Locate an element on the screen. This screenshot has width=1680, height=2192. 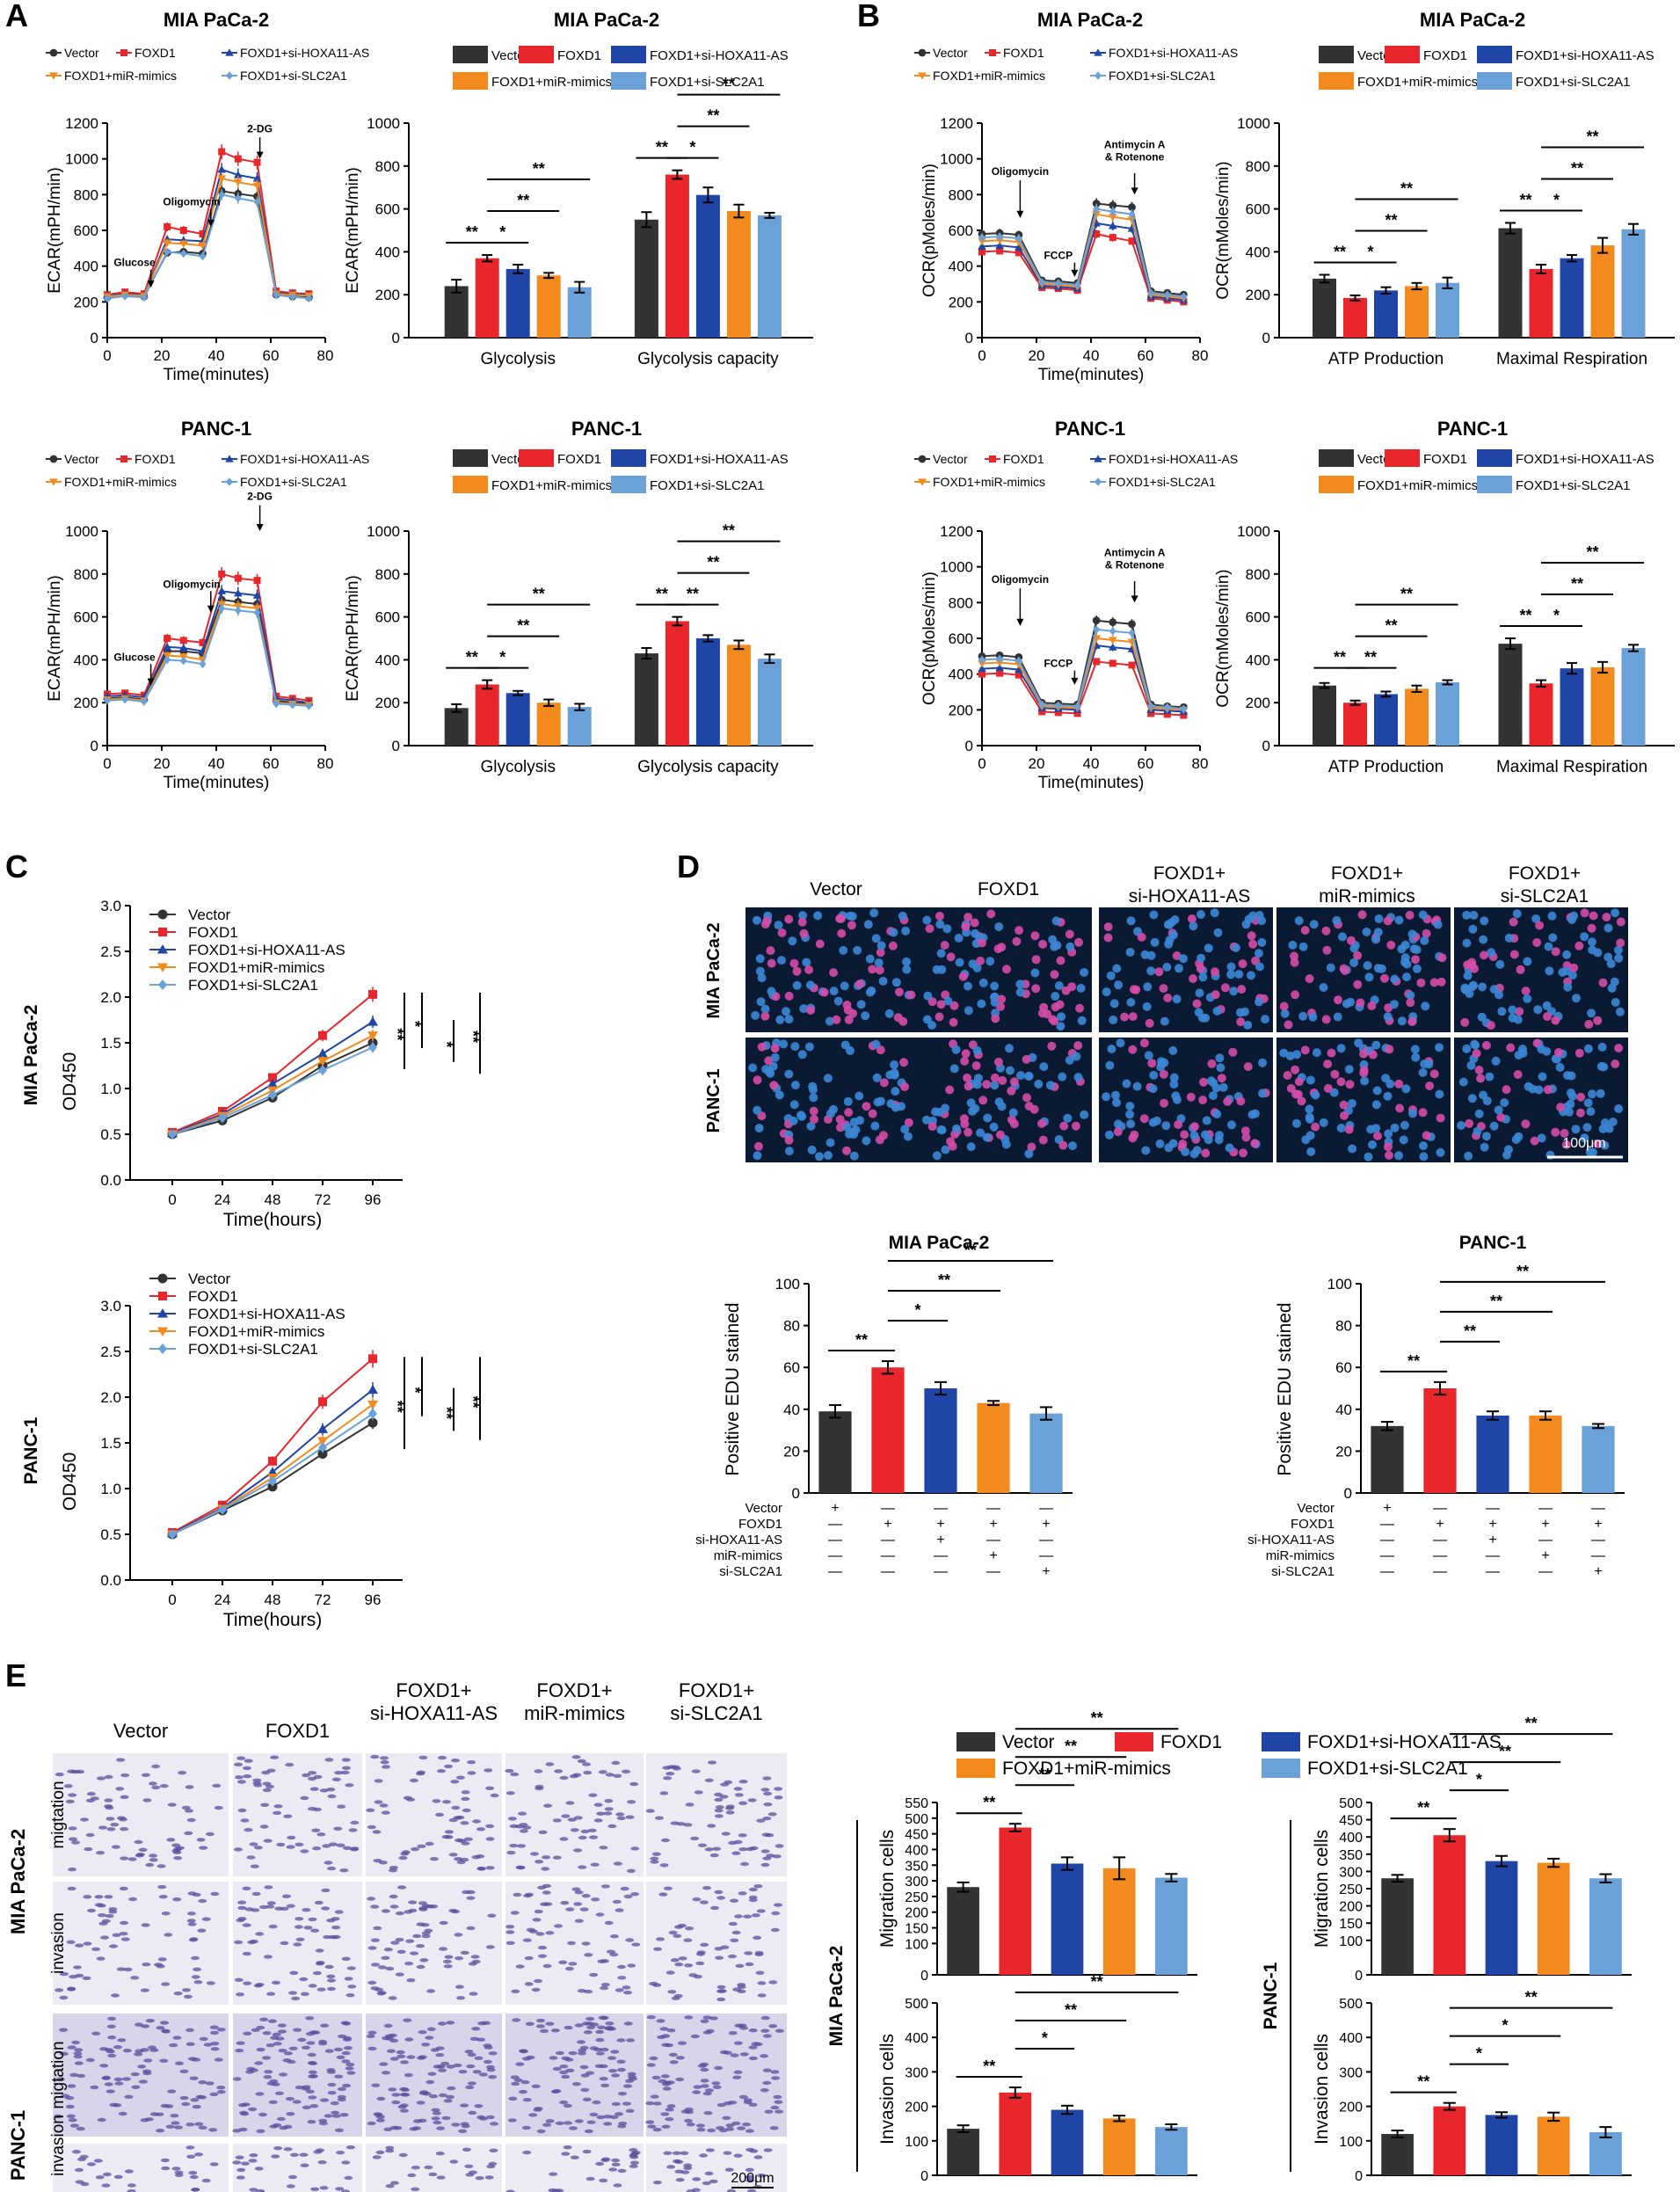
category-label: Glycolysis capacity is located at coordinates (708, 359).